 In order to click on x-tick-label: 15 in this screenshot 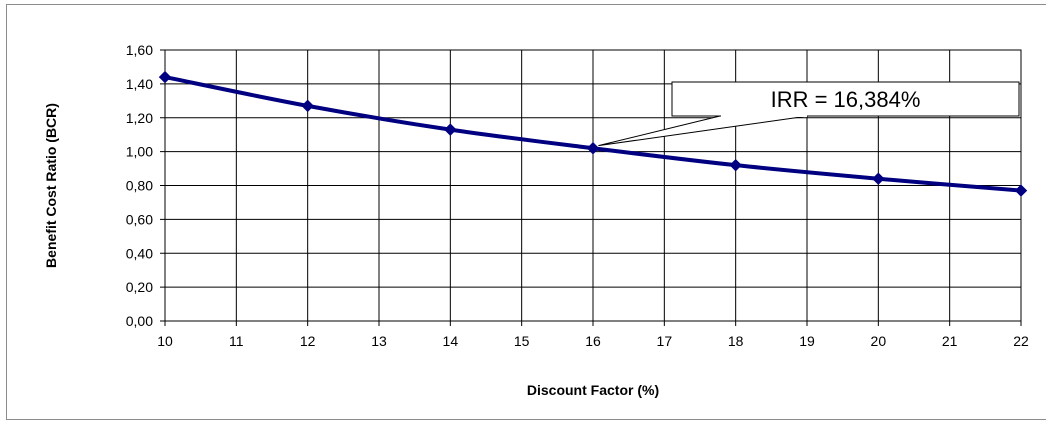, I will do `click(522, 341)`.